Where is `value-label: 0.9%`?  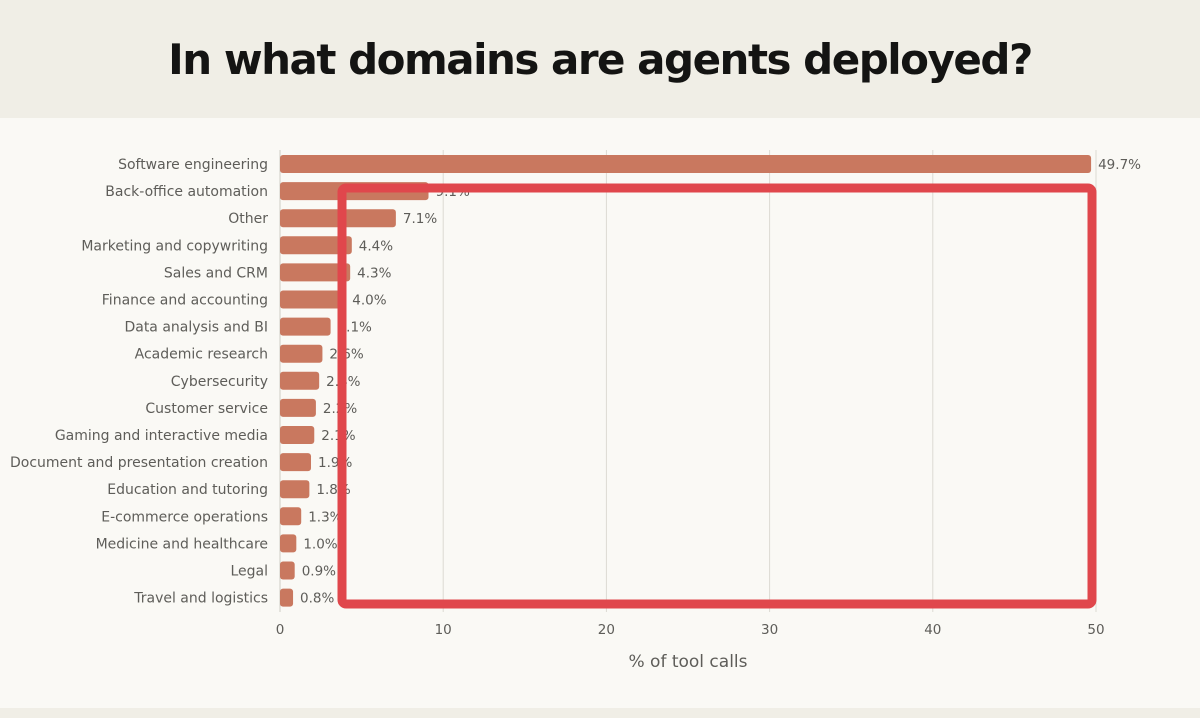
value-label: 0.9% is located at coordinates (319, 572).